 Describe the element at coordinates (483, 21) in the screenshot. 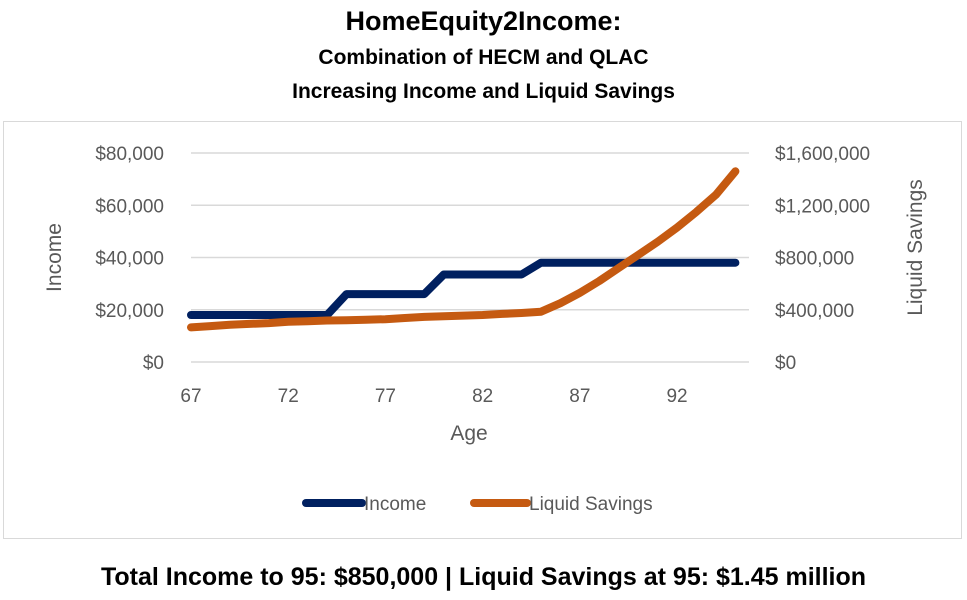

I see `chart-title: HomeEquity2Income:` at that location.